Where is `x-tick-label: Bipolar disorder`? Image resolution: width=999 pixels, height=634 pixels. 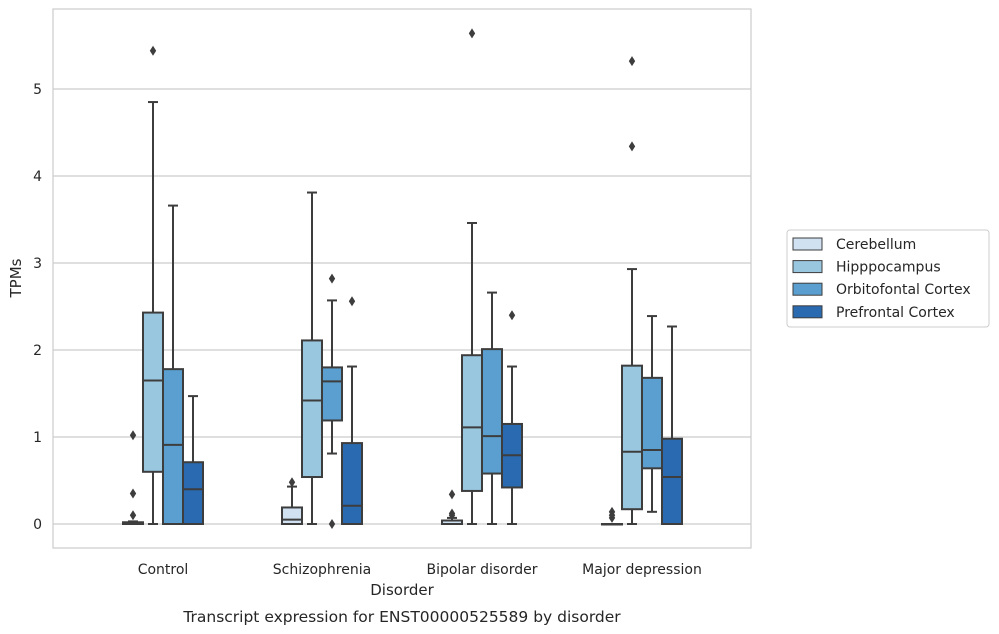 x-tick-label: Bipolar disorder is located at coordinates (481, 570).